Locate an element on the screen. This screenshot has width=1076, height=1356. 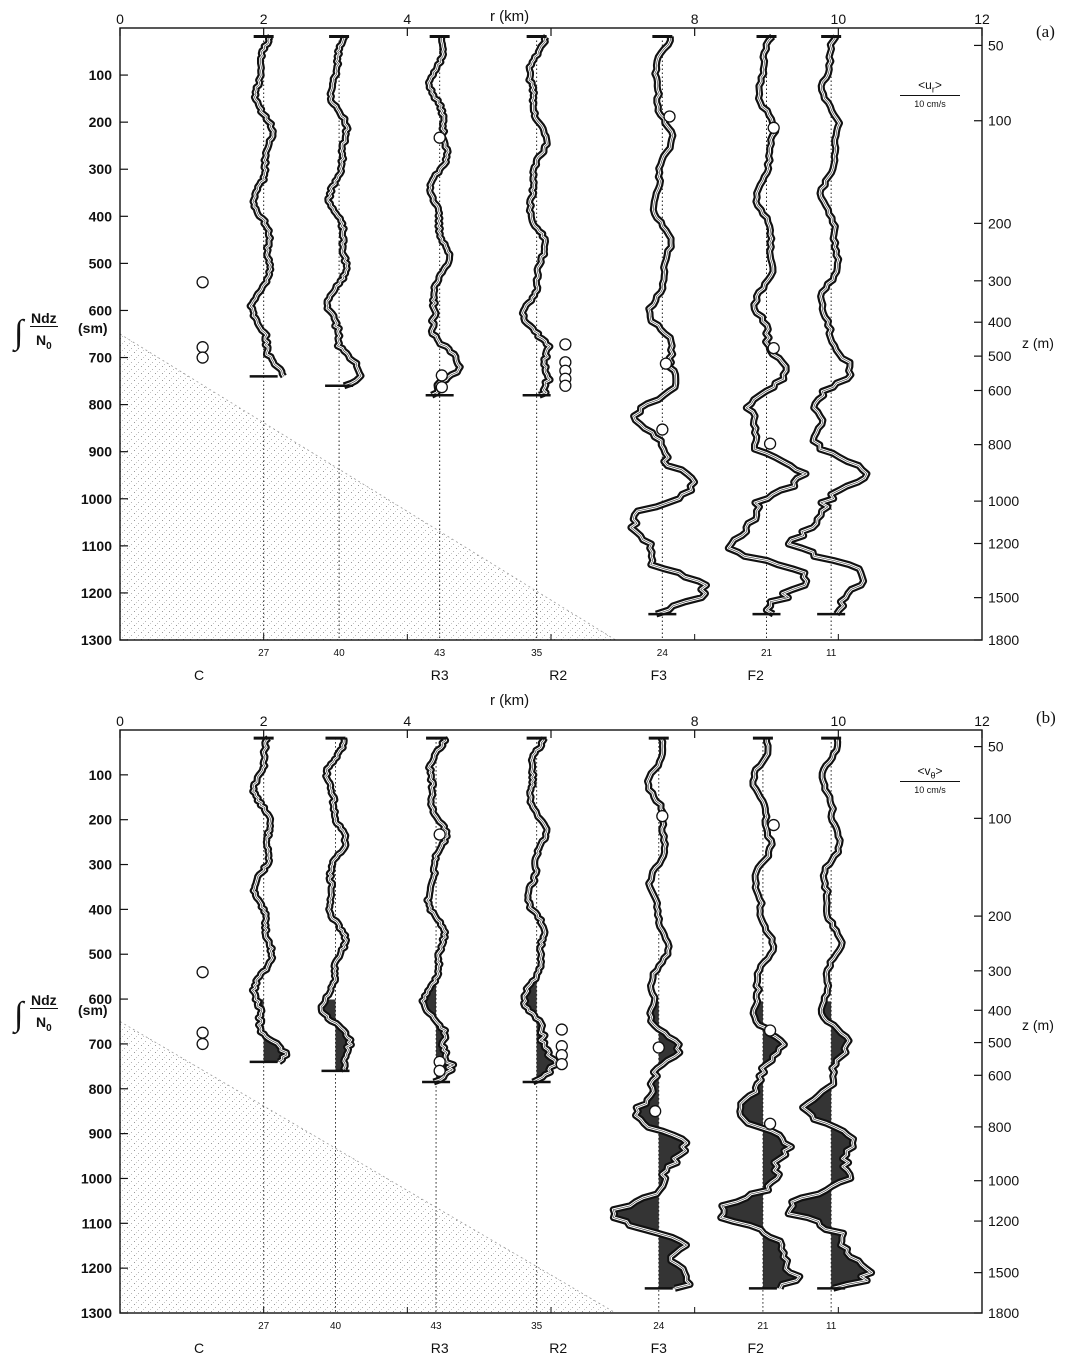
y-tick-label: 1300 is located at coordinates (96, 1313).